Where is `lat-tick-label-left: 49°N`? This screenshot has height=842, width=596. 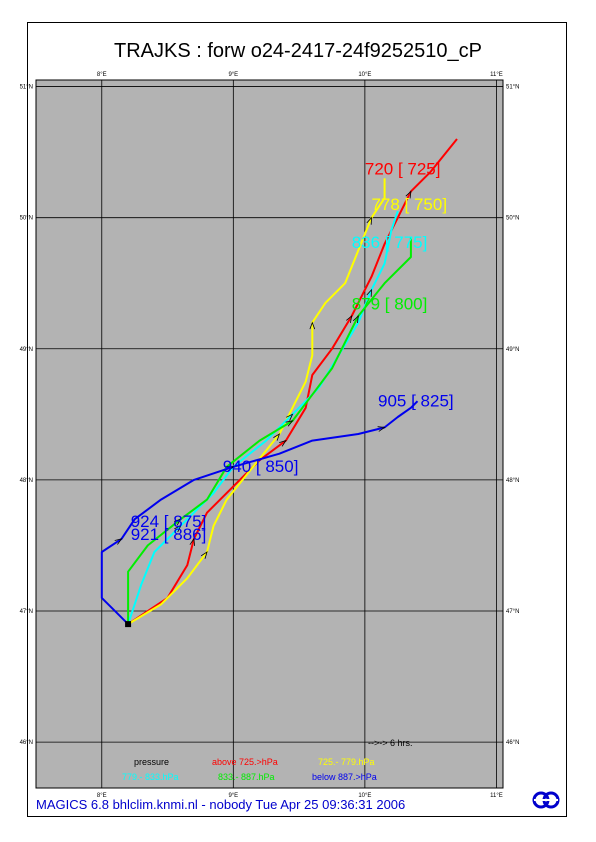
lat-tick-label-left: 49°N is located at coordinates (26, 350).